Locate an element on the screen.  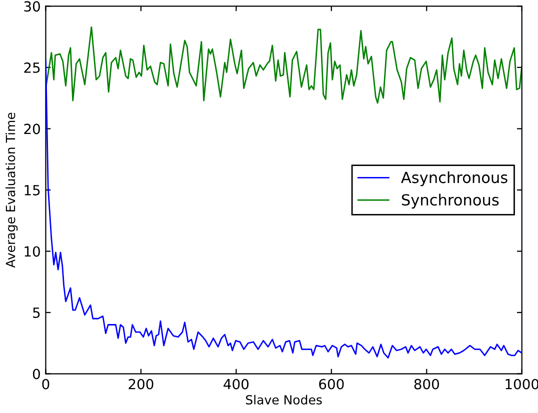
x-axis-title: Slave Nodes is located at coordinates (284, 399).